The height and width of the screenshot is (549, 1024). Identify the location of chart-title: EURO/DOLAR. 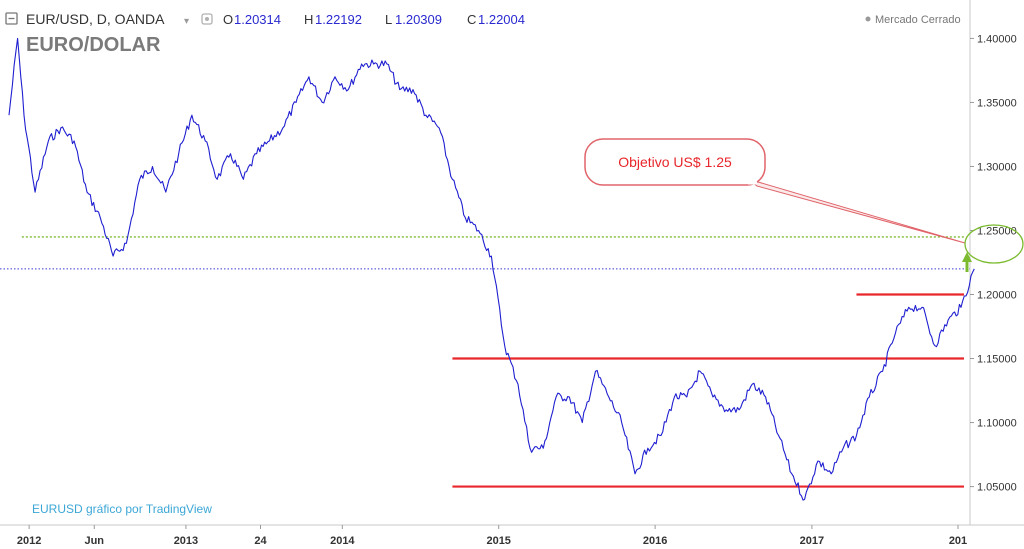
(93, 45).